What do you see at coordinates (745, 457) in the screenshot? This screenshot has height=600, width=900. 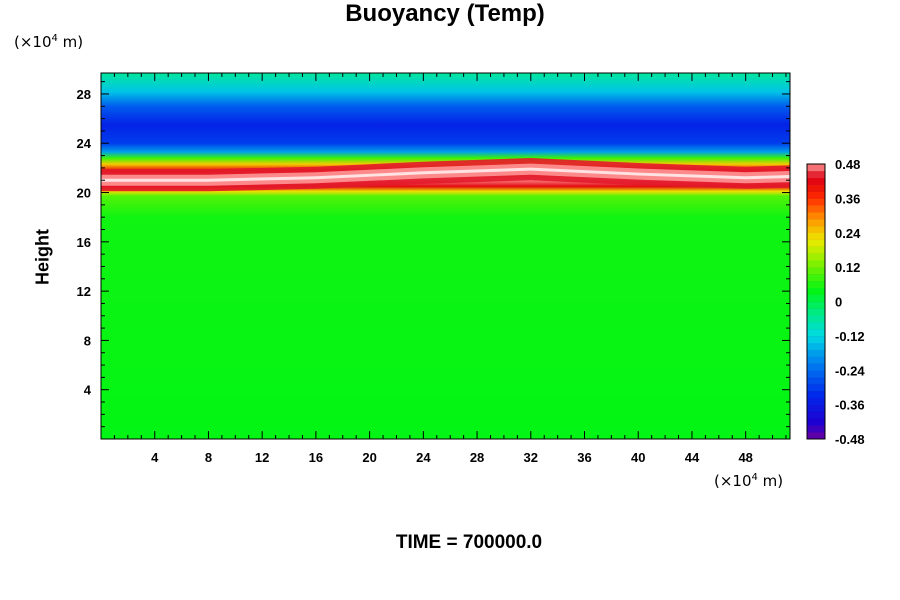 I see `x-tick-label: 48` at bounding box center [745, 457].